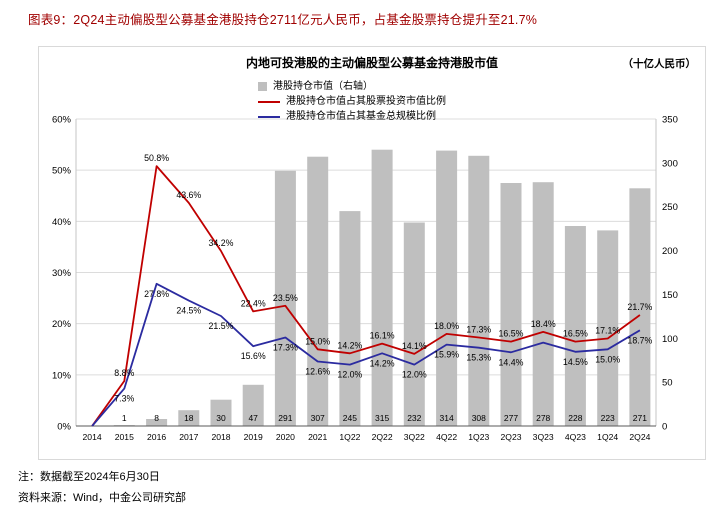 The image size is (726, 513). Describe the element at coordinates (670, 120) in the screenshot. I see `right-axis-tick-label: 350` at that location.